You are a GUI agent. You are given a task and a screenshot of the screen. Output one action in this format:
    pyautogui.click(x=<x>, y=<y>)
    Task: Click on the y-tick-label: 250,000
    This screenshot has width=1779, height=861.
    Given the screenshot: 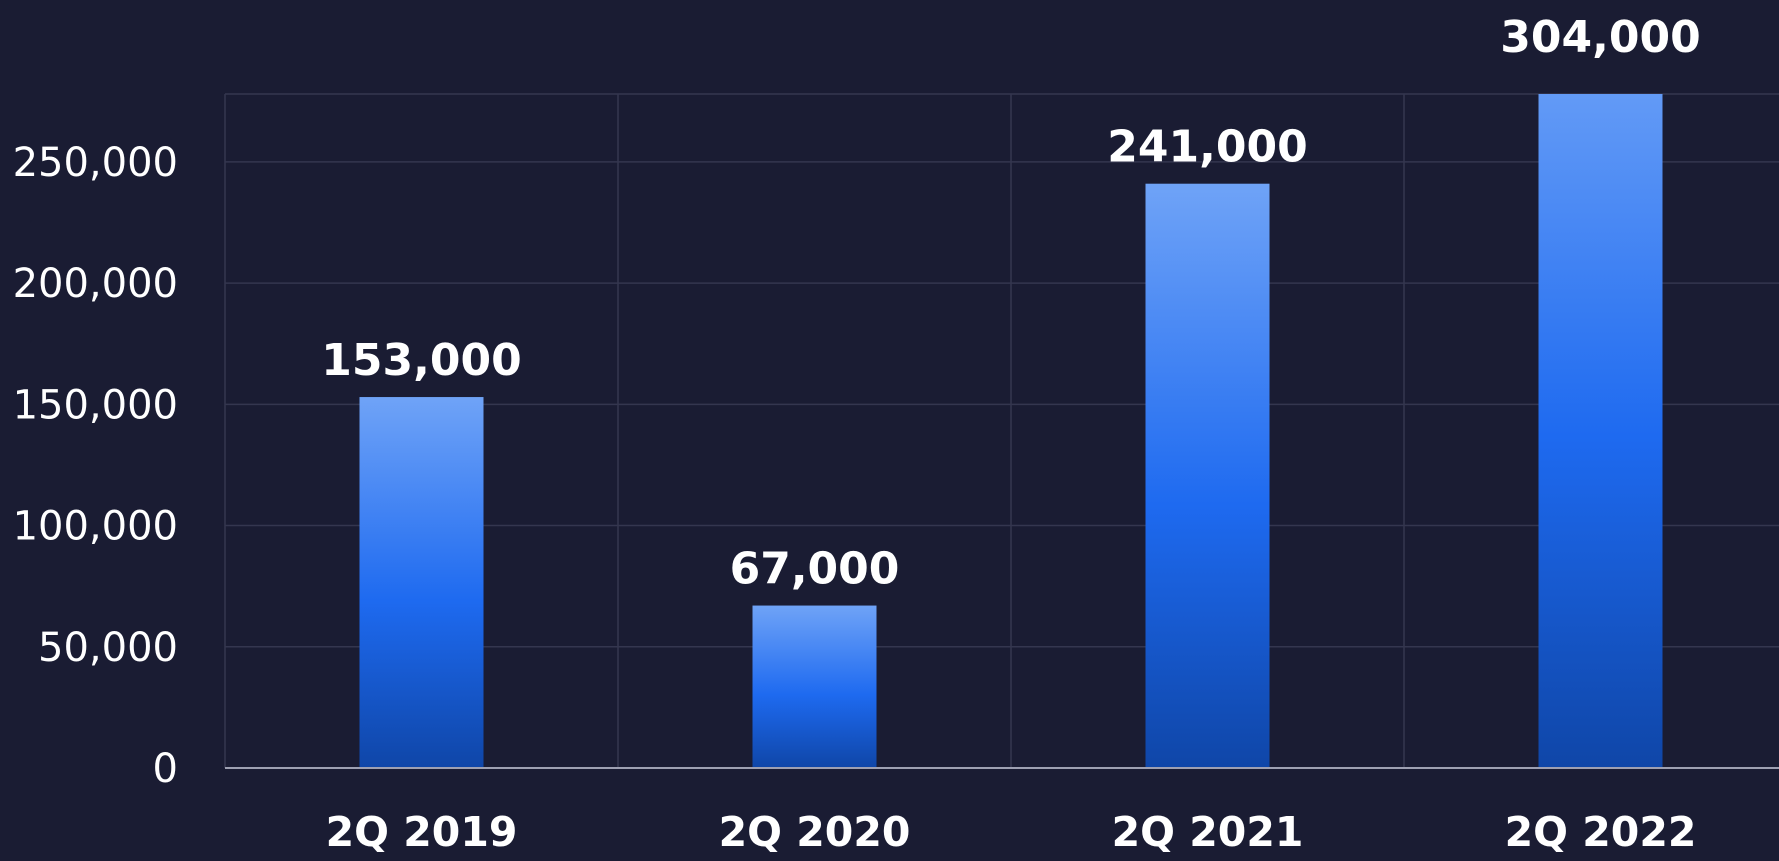 What is the action you would take?
    pyautogui.click(x=95, y=163)
    